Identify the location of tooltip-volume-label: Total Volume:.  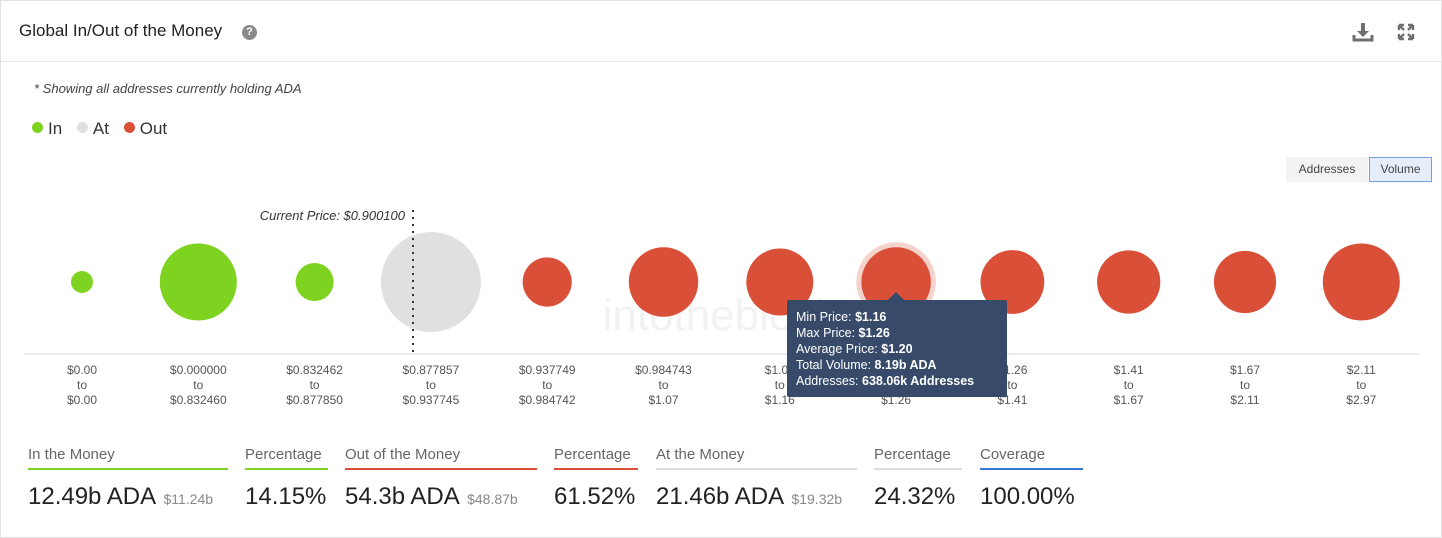
(834, 365).